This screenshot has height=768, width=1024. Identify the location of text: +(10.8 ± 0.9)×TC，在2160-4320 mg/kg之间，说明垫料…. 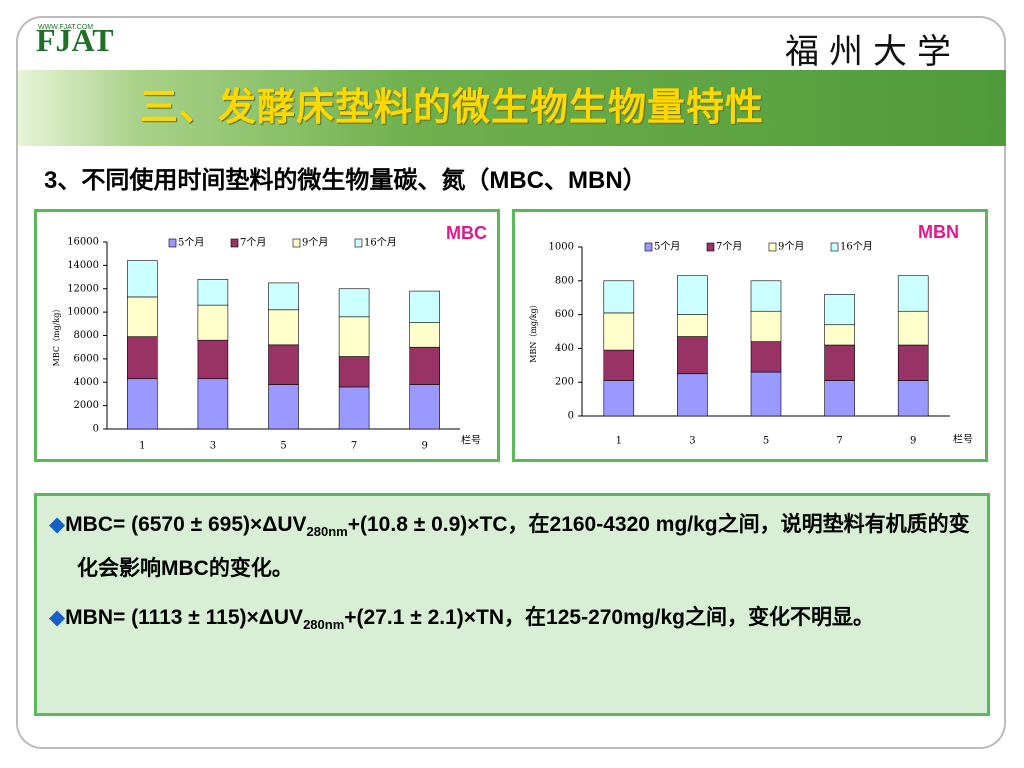
(523, 547).